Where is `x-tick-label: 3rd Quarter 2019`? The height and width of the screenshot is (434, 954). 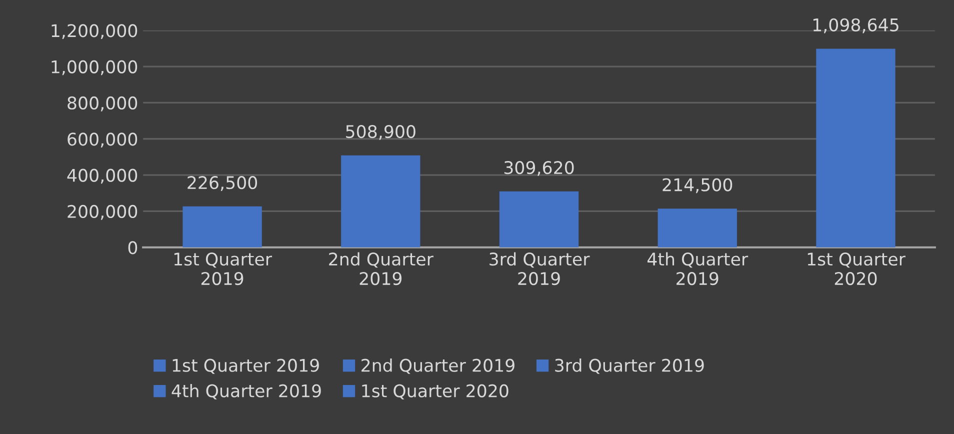 x-tick-label: 3rd Quarter 2019 is located at coordinates (540, 269).